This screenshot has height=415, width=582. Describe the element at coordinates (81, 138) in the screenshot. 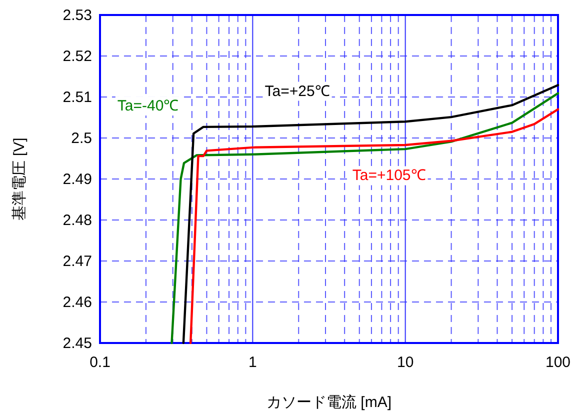

I see `y-tick-label: 2.5` at that location.